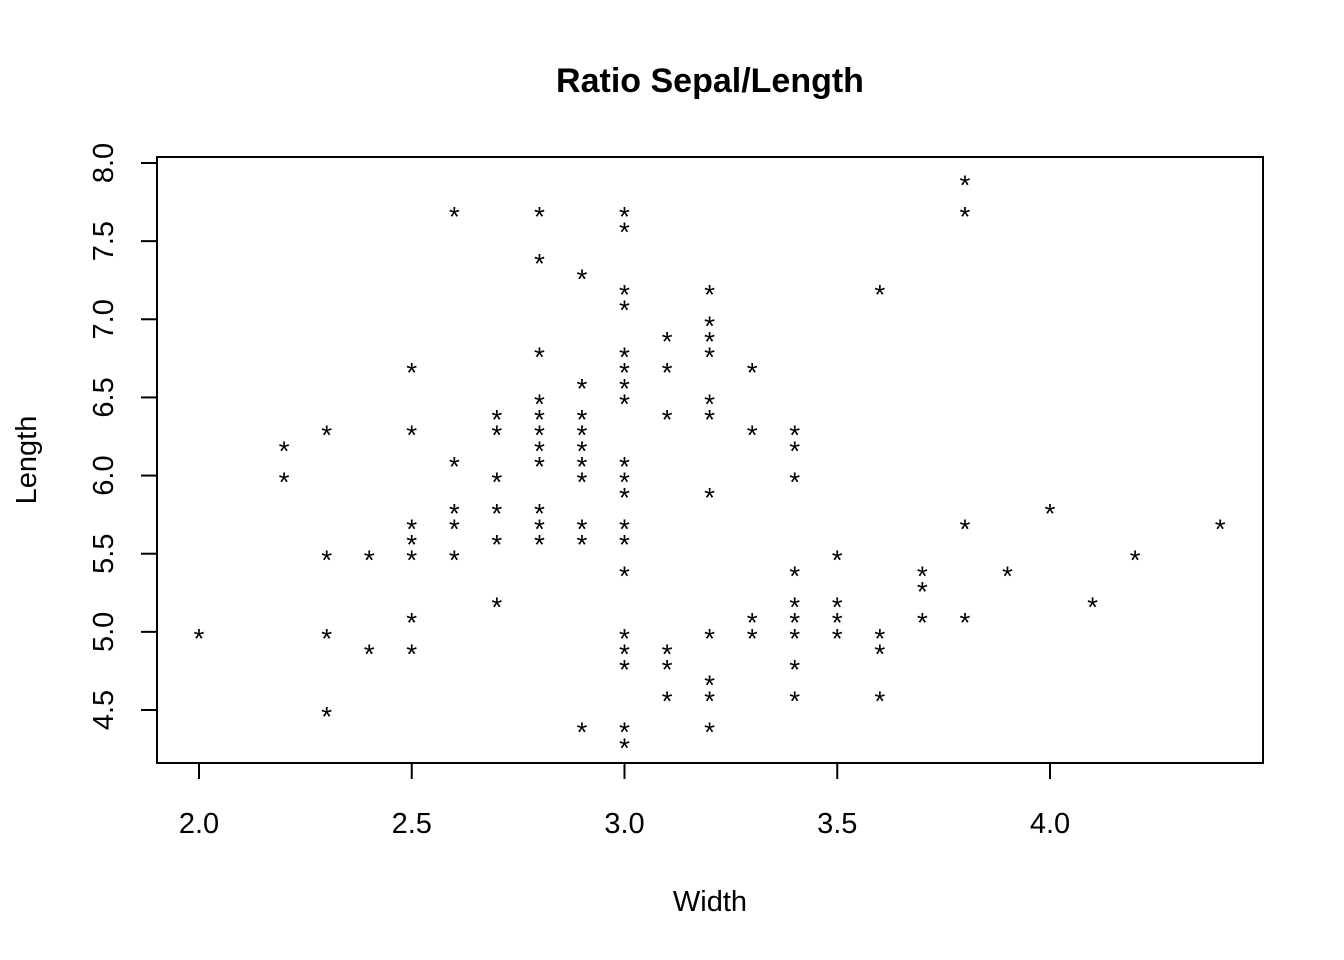 This screenshot has width=1344, height=960. What do you see at coordinates (104, 241) in the screenshot?
I see `y-tick-label: 7.5` at bounding box center [104, 241].